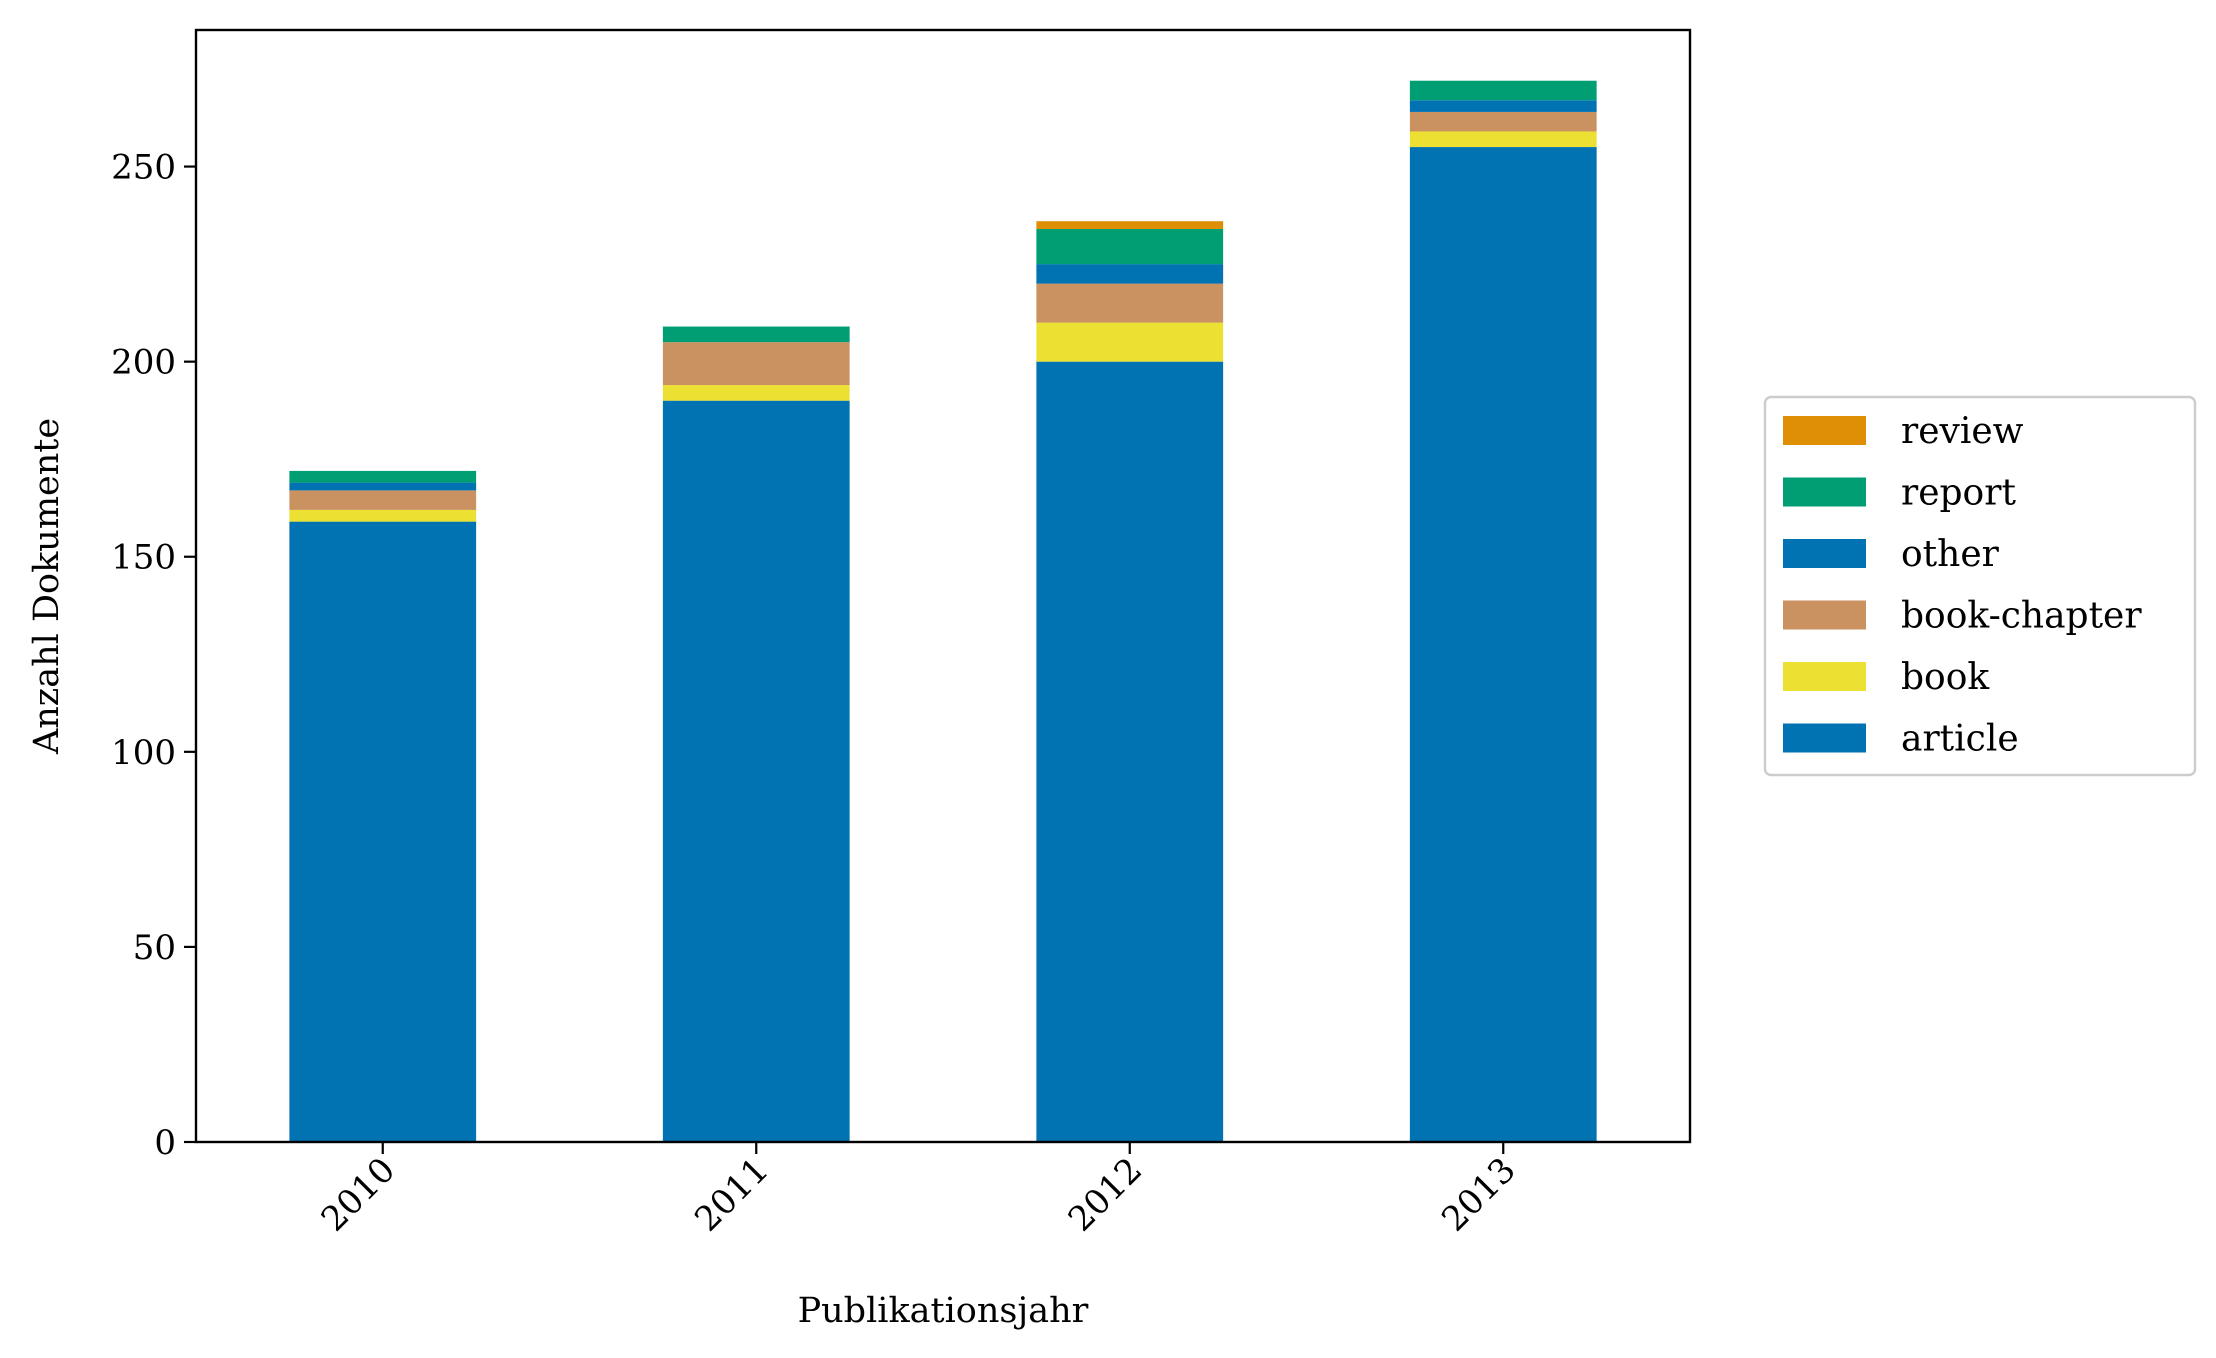 The width and height of the screenshot is (2216, 1358). Describe the element at coordinates (1130, 751) in the screenshot. I see `bar-article-2012` at that location.